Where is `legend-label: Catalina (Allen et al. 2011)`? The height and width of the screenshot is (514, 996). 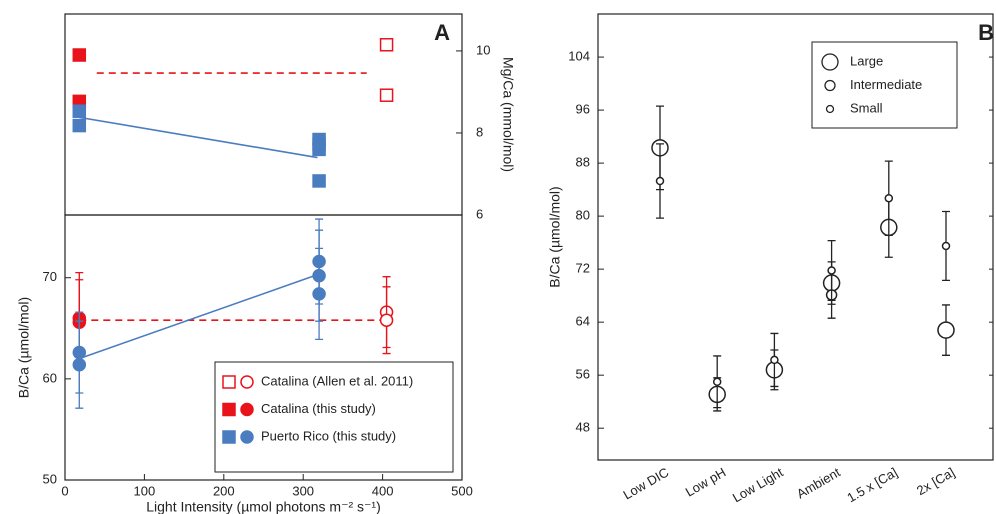
legend-label: Catalina (Allen et al. 2011) is located at coordinates (337, 380).